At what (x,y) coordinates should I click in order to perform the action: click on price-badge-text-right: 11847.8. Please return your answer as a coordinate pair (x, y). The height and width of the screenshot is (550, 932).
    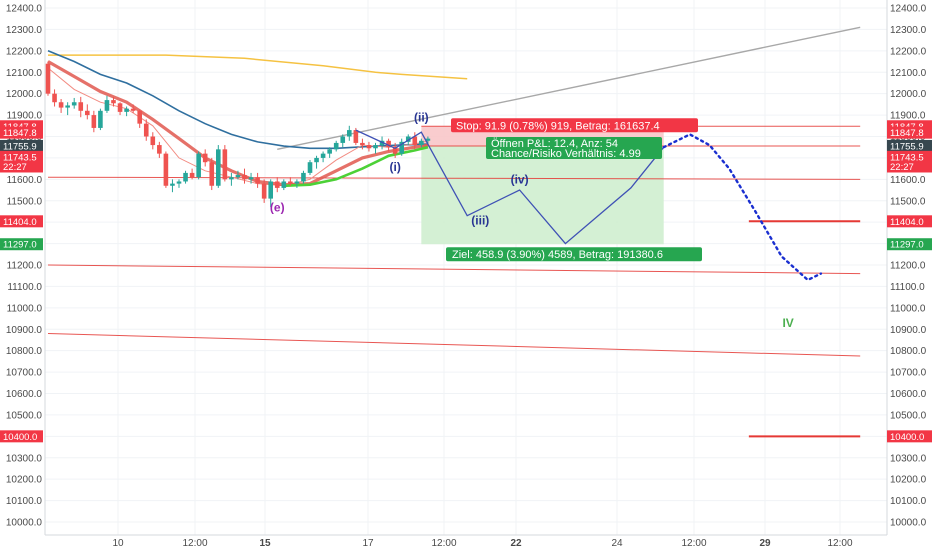
    Looking at the image, I should click on (907, 133).